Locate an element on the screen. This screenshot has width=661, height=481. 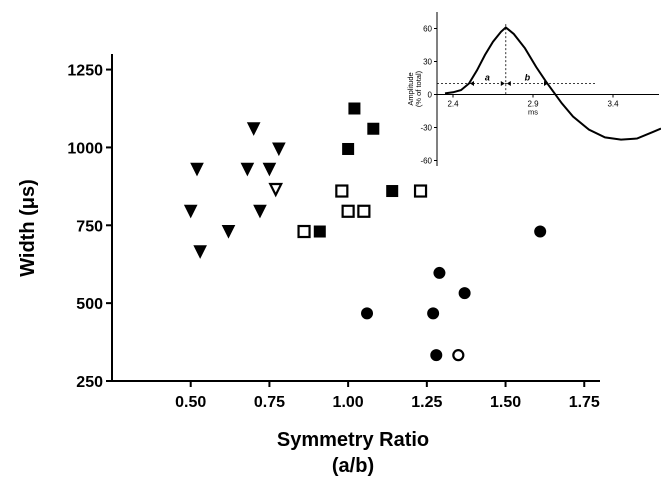
main-x-tick-label: 1.50 is located at coordinates (505, 402).